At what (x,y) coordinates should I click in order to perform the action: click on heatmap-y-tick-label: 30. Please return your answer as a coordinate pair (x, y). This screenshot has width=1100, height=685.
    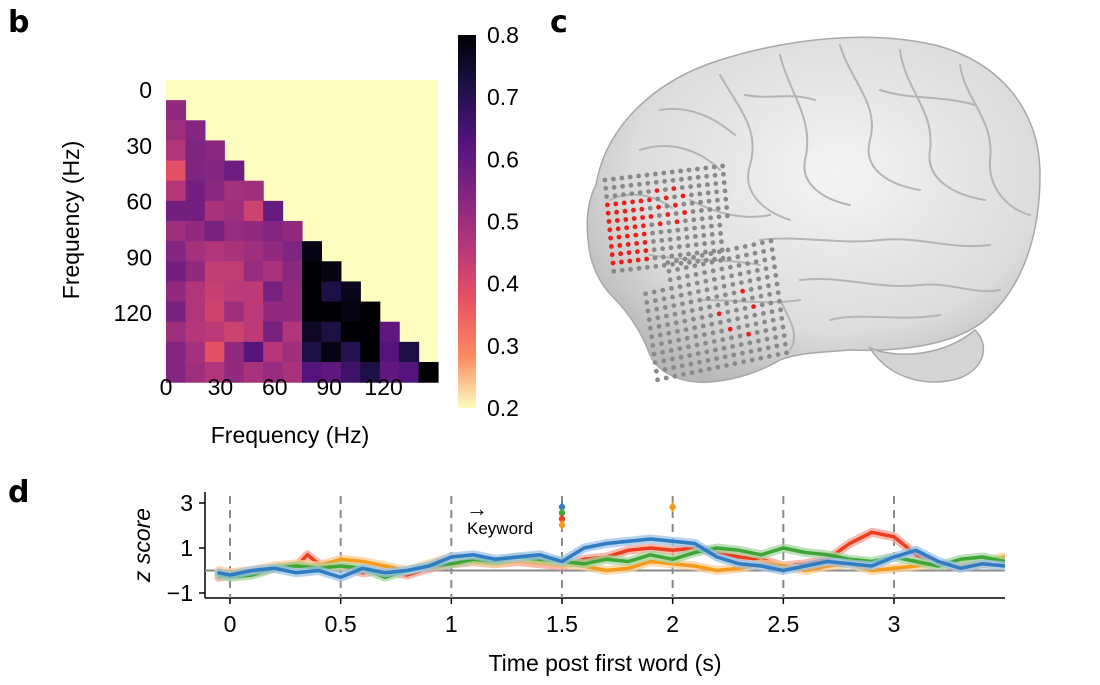
    Looking at the image, I should click on (139, 146).